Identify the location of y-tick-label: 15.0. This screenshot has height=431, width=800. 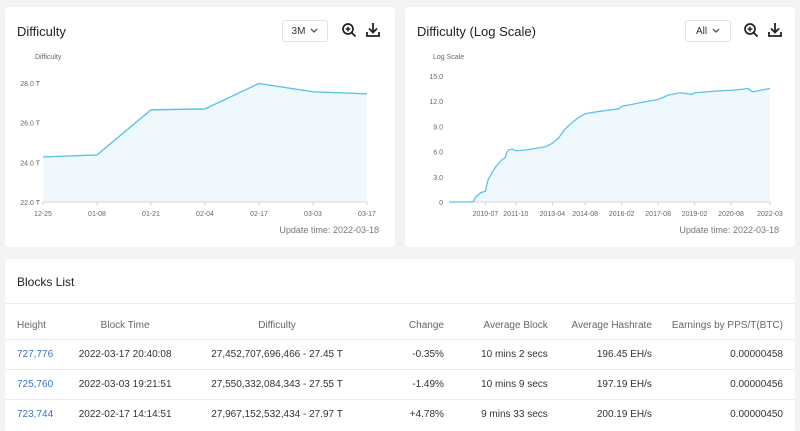
(436, 77).